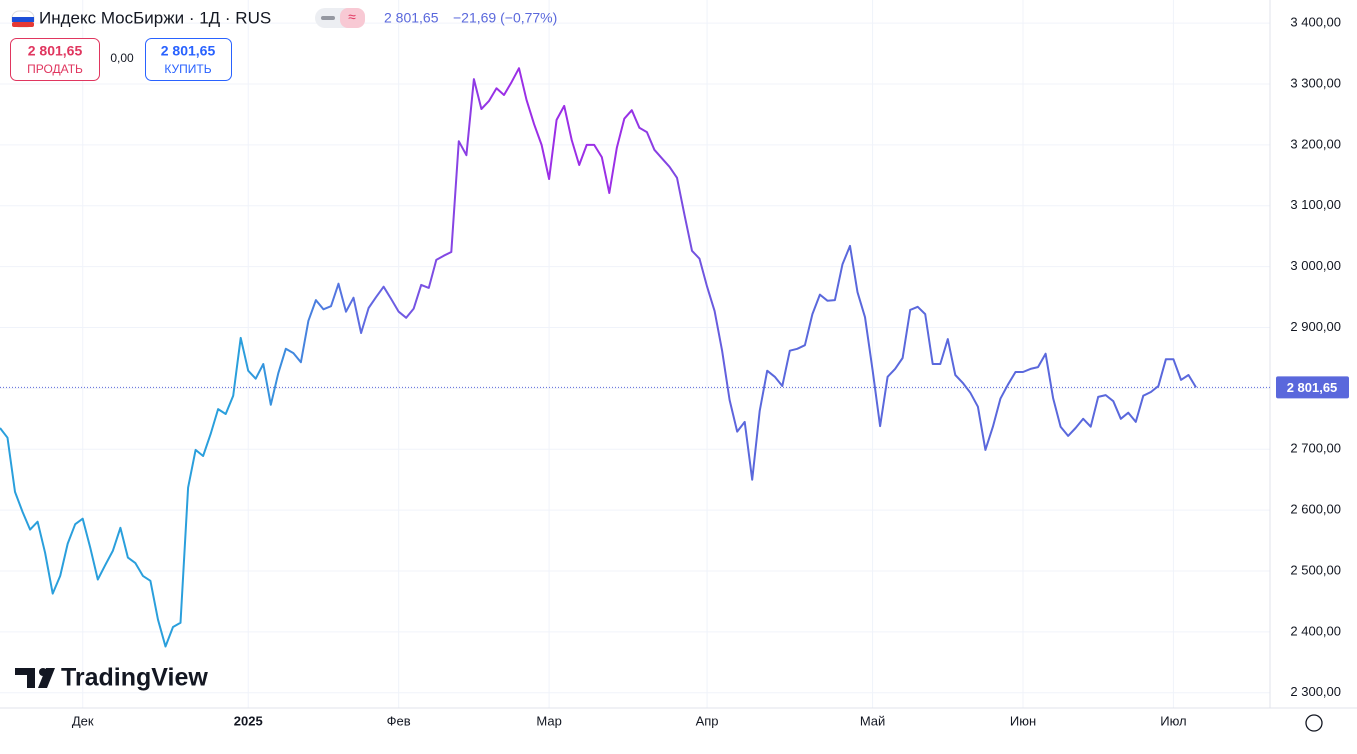 This screenshot has height=754, width=1357. I want to click on last-price-label: 2 801,65, so click(1312, 387).